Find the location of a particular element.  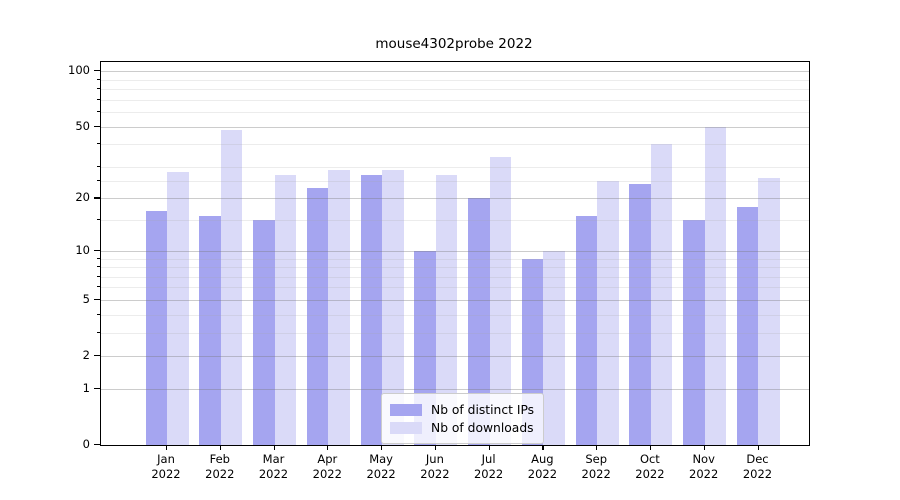

bar-downloads-sep is located at coordinates (608, 313).